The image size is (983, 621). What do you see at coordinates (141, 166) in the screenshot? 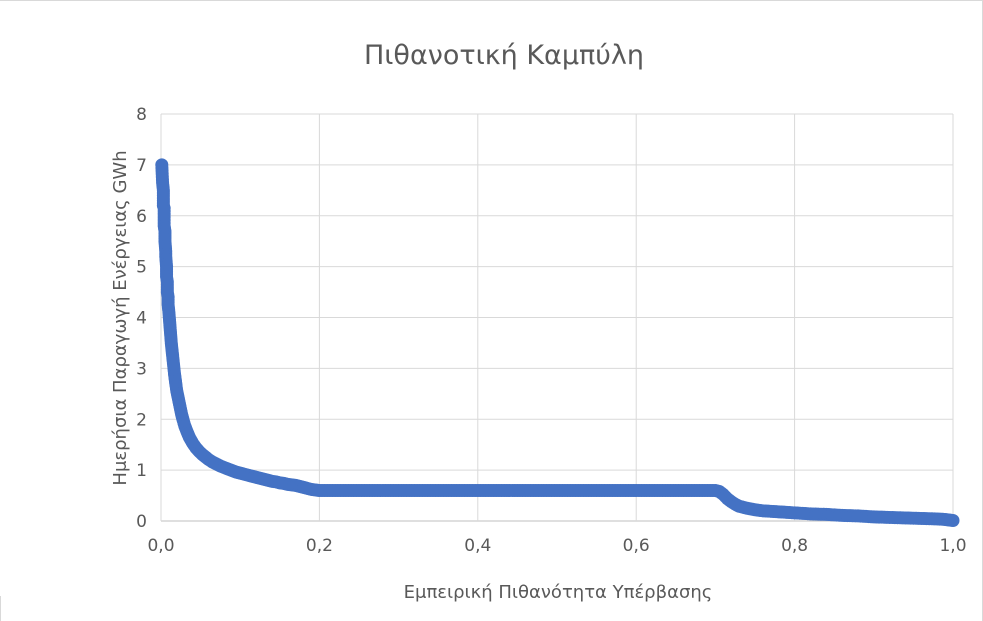
I see `y-tick-label: 7` at bounding box center [141, 166].